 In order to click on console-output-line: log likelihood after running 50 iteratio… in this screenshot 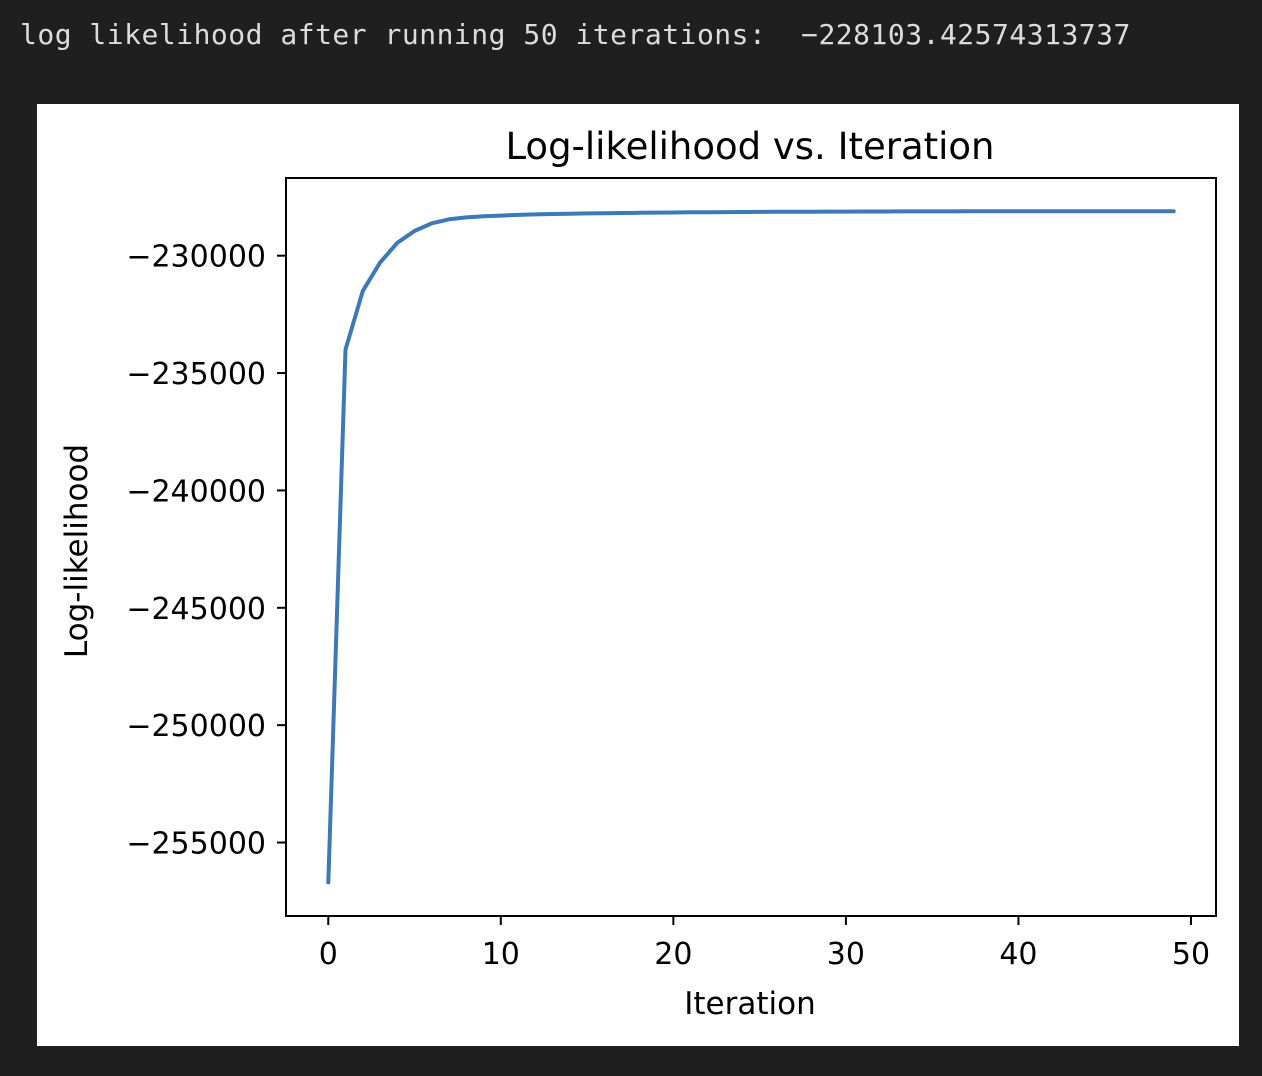, I will do `click(575, 34)`.